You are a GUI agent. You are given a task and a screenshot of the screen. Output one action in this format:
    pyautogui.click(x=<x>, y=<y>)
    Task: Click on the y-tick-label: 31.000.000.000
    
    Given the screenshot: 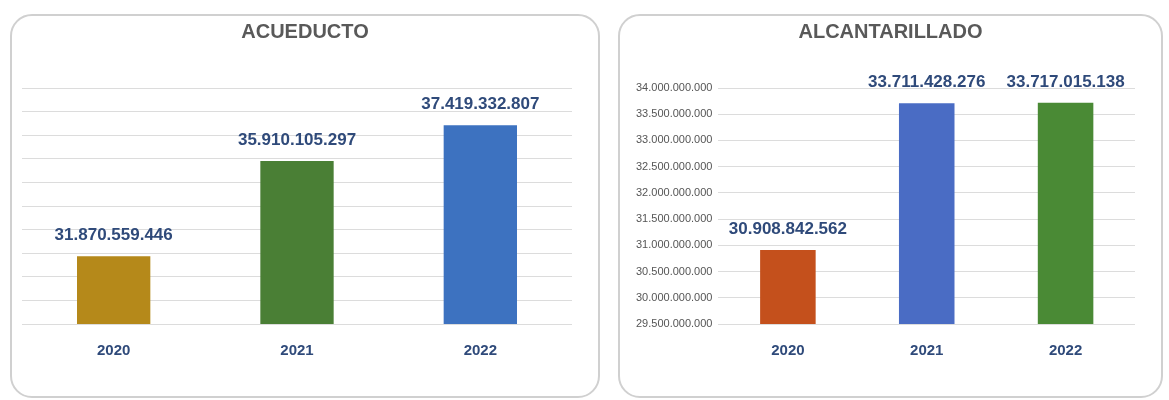 What is the action you would take?
    pyautogui.click(x=674, y=244)
    